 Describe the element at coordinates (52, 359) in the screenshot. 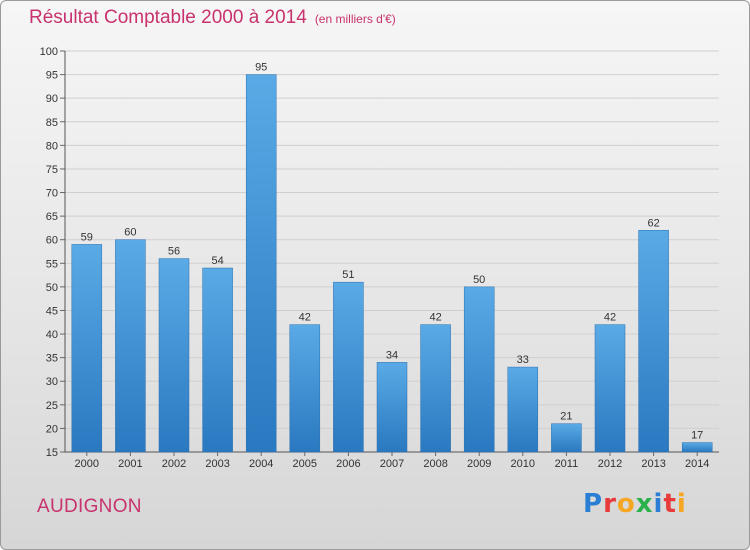

I see `y-tick-label: 35` at that location.